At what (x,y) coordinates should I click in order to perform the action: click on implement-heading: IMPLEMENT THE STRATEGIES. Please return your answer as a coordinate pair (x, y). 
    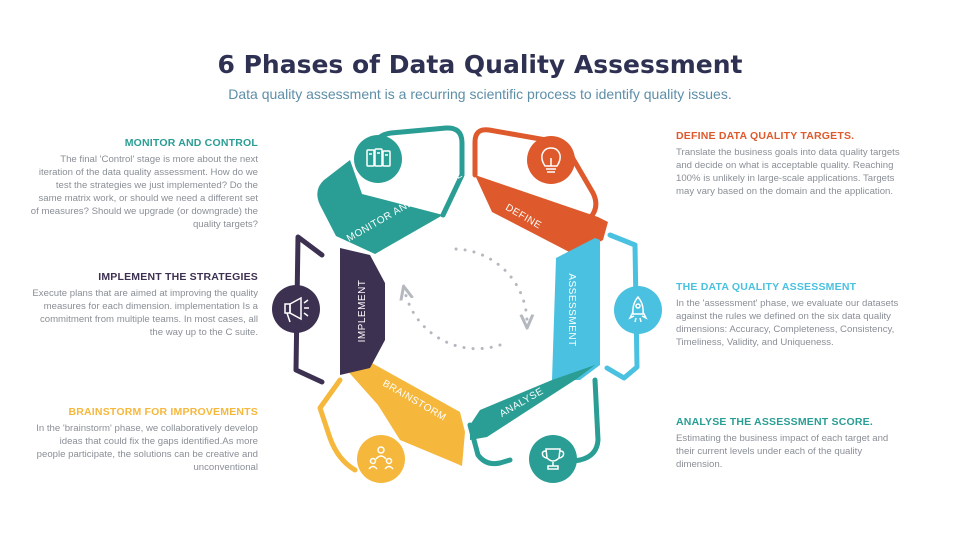
    Looking at the image, I should click on (178, 277).